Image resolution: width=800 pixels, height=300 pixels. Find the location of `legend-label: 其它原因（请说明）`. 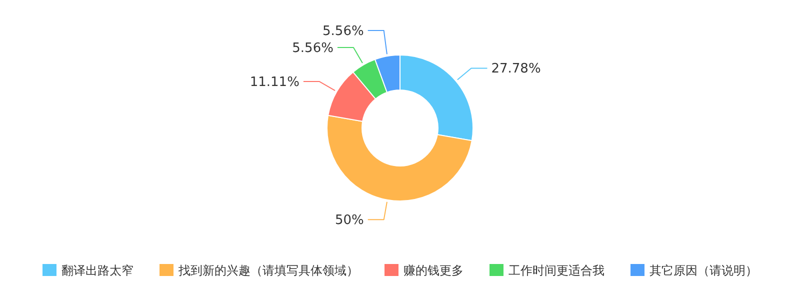

legend-label: 其它原因（请说明） is located at coordinates (704, 271).